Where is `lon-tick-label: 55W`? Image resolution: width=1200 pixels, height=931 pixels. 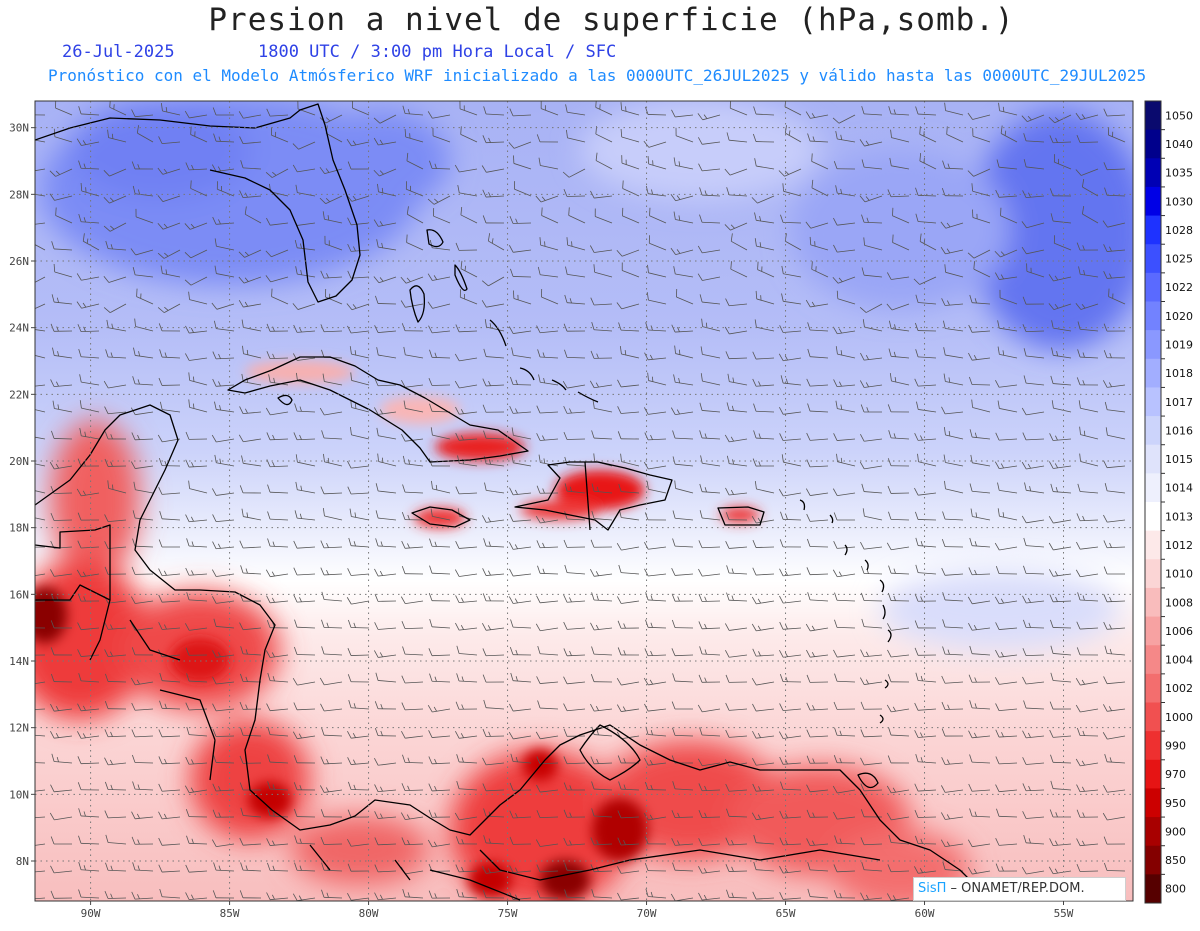 lon-tick-label: 55W is located at coordinates (1064, 913).